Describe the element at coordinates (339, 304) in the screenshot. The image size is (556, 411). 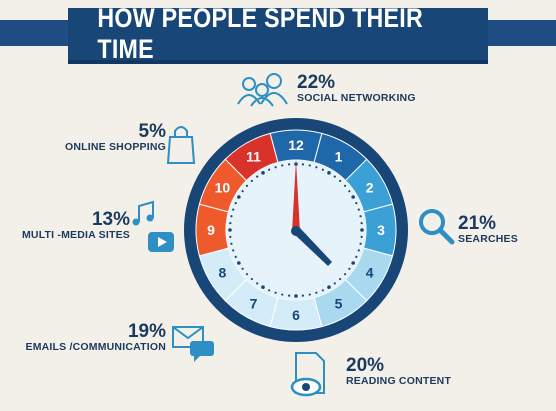
I see `clock-number: 5` at that location.